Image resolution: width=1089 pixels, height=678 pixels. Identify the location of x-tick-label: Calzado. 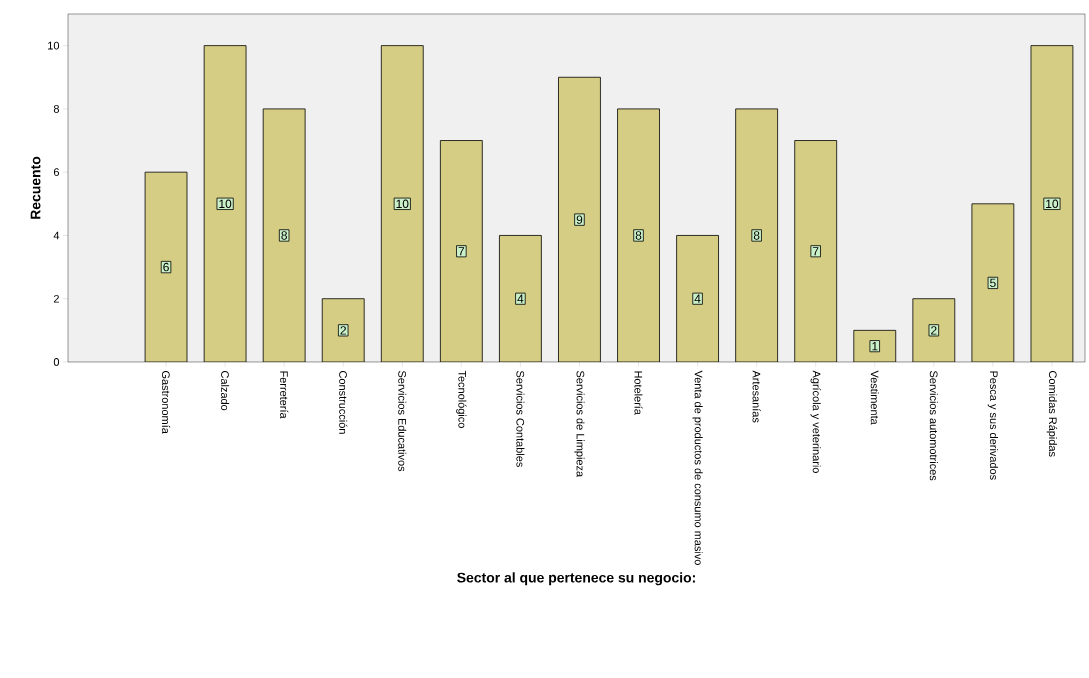
(225, 391).